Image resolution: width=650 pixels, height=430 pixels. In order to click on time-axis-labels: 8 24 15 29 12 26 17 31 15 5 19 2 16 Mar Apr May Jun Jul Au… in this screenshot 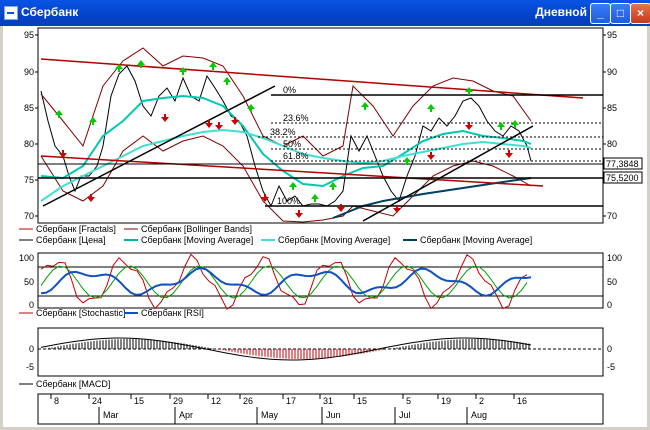, I will do `click(288, 409)`.